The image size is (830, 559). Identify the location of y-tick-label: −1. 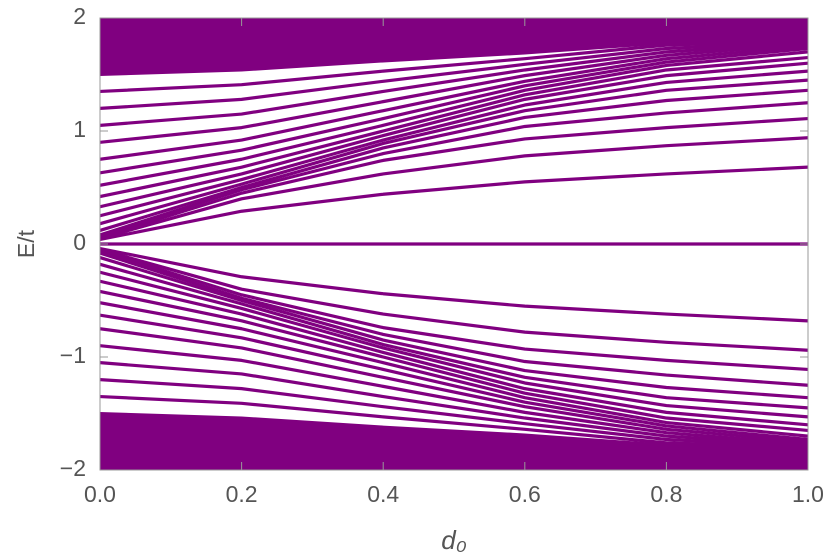
(73, 355).